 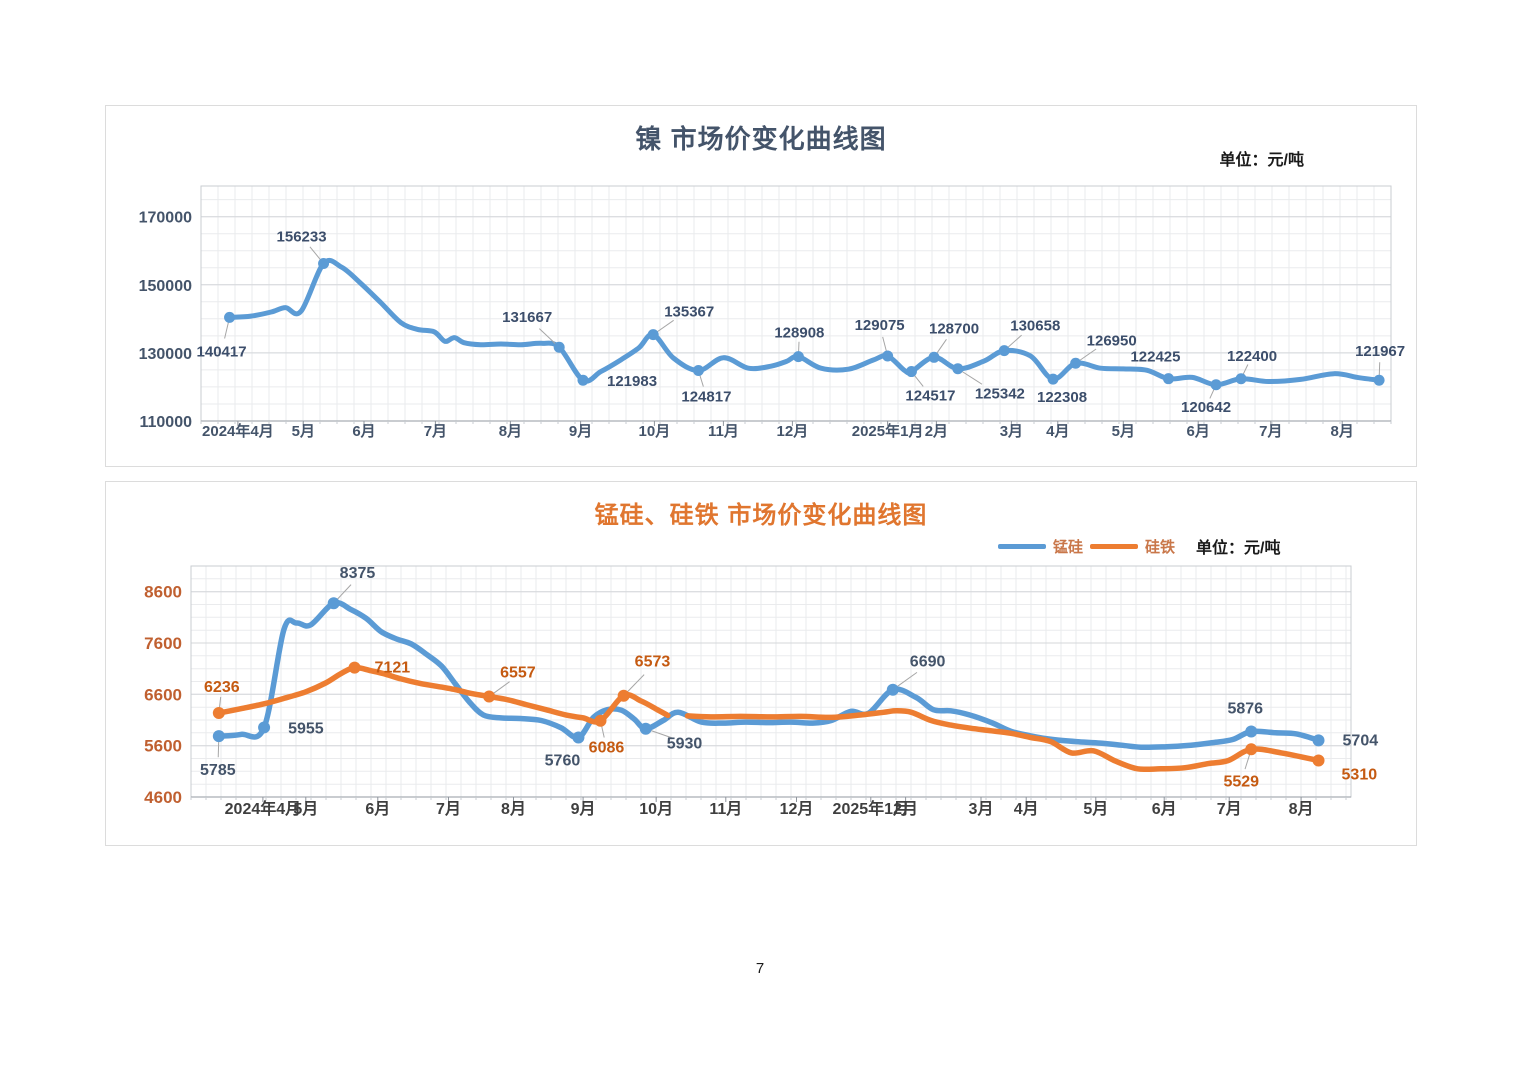 What do you see at coordinates (165, 354) in the screenshot?
I see `svg-text: 130000` at bounding box center [165, 354].